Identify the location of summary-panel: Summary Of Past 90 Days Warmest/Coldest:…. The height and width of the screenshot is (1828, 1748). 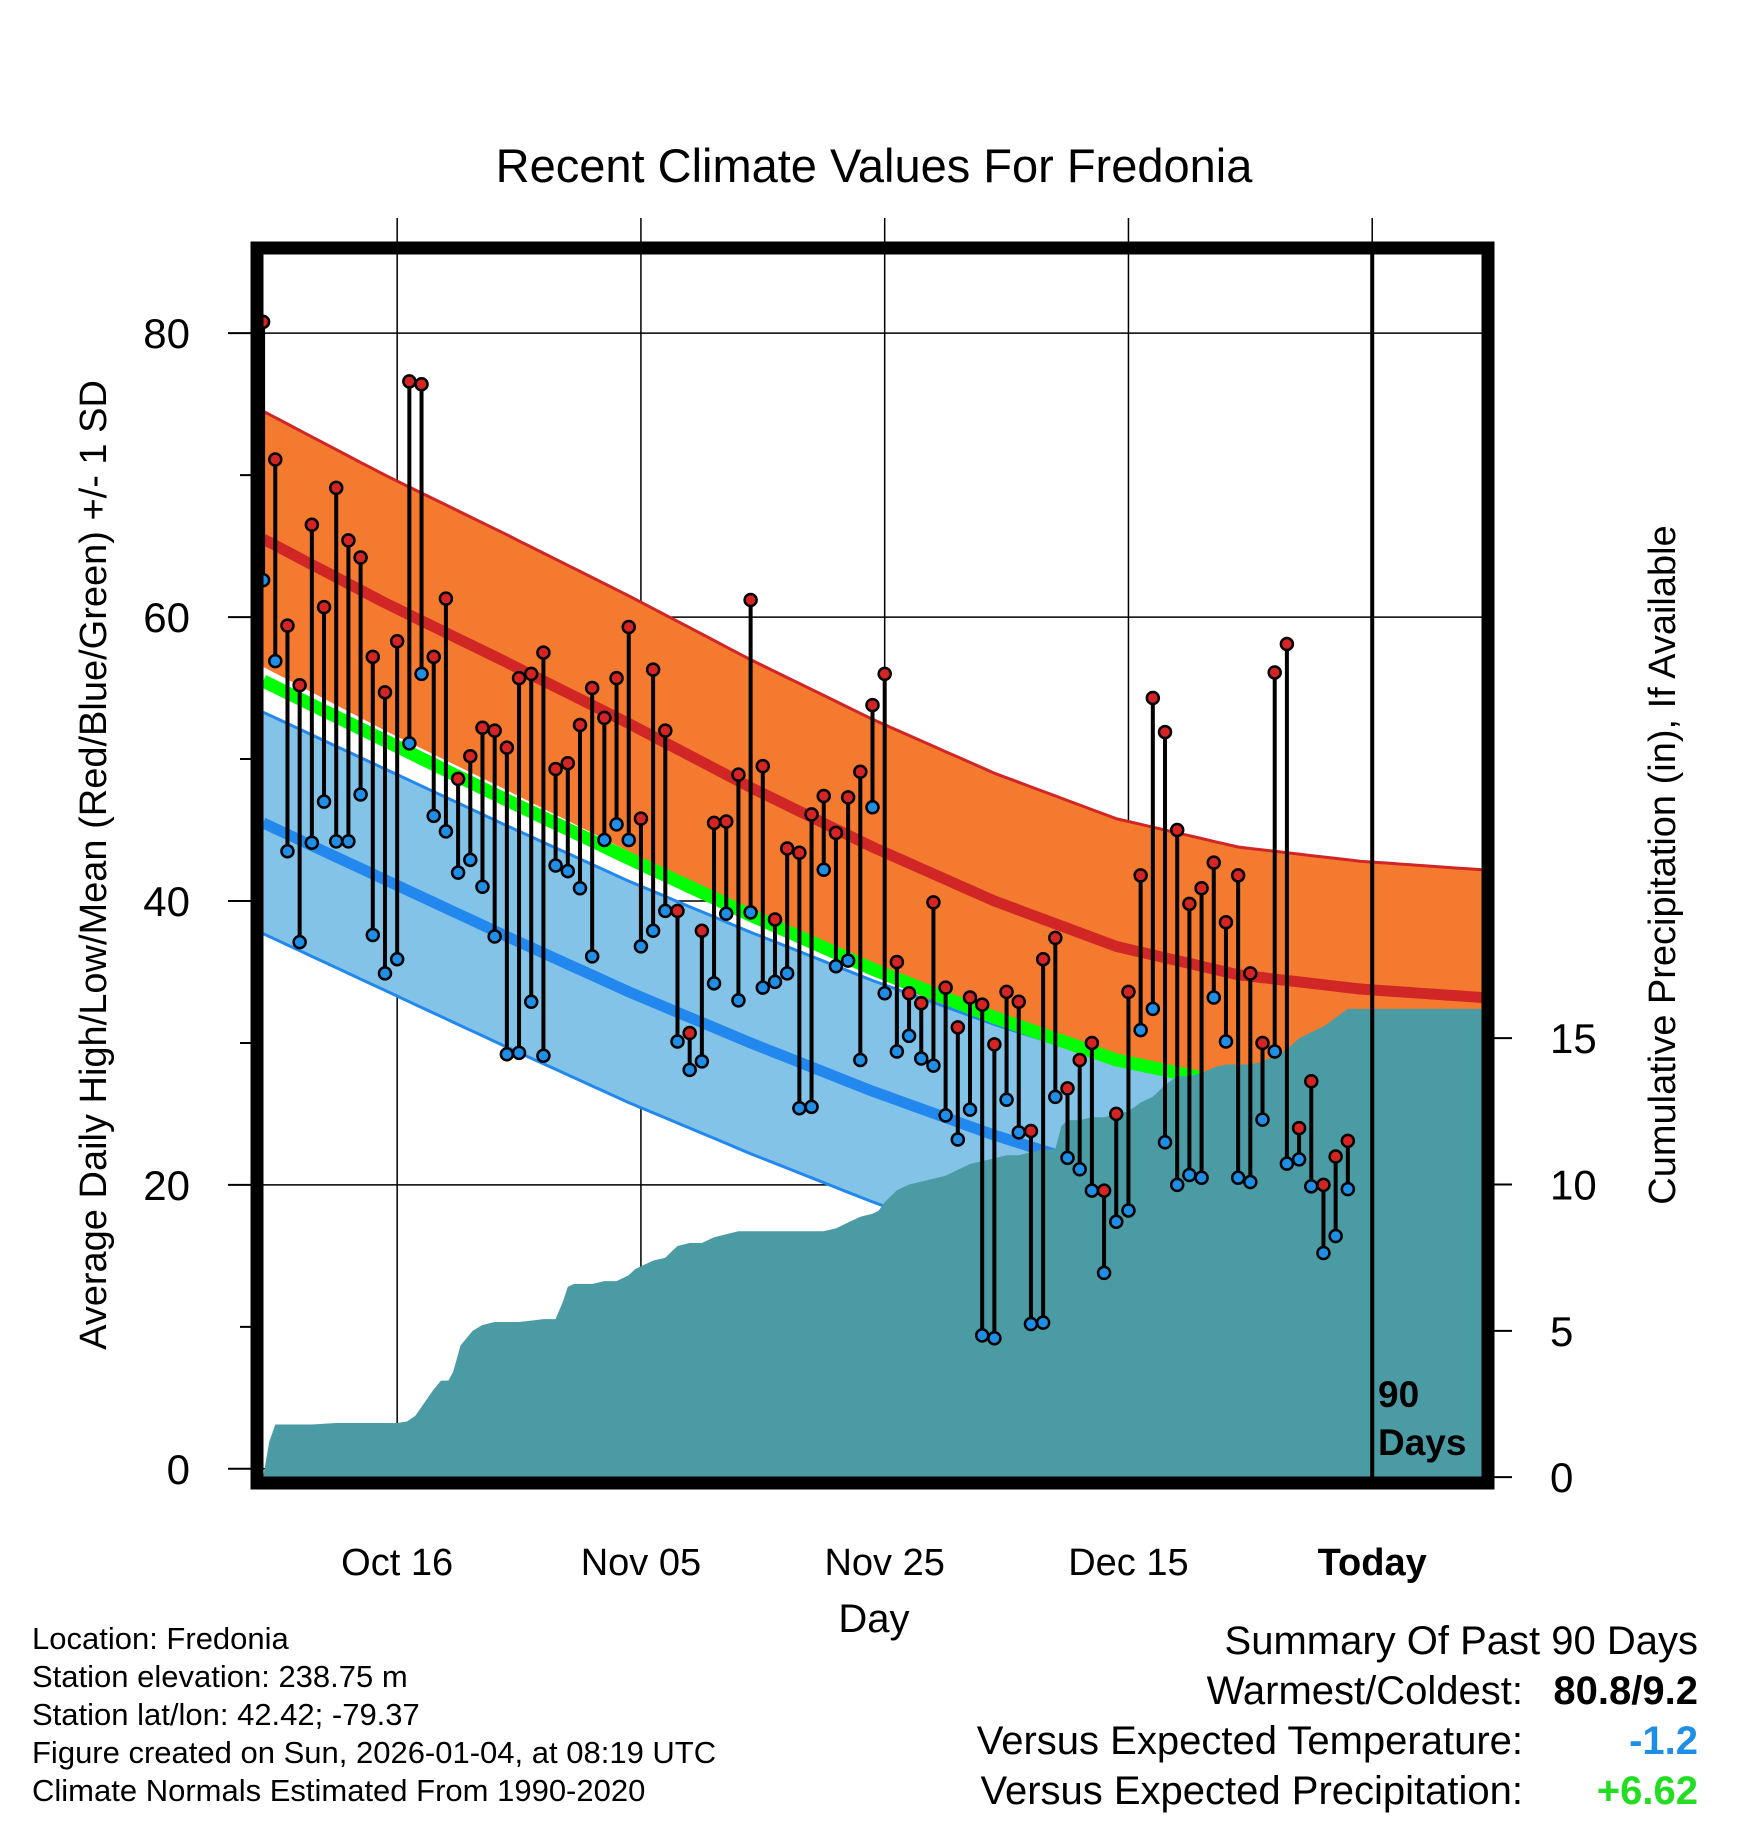
(1248, 1716).